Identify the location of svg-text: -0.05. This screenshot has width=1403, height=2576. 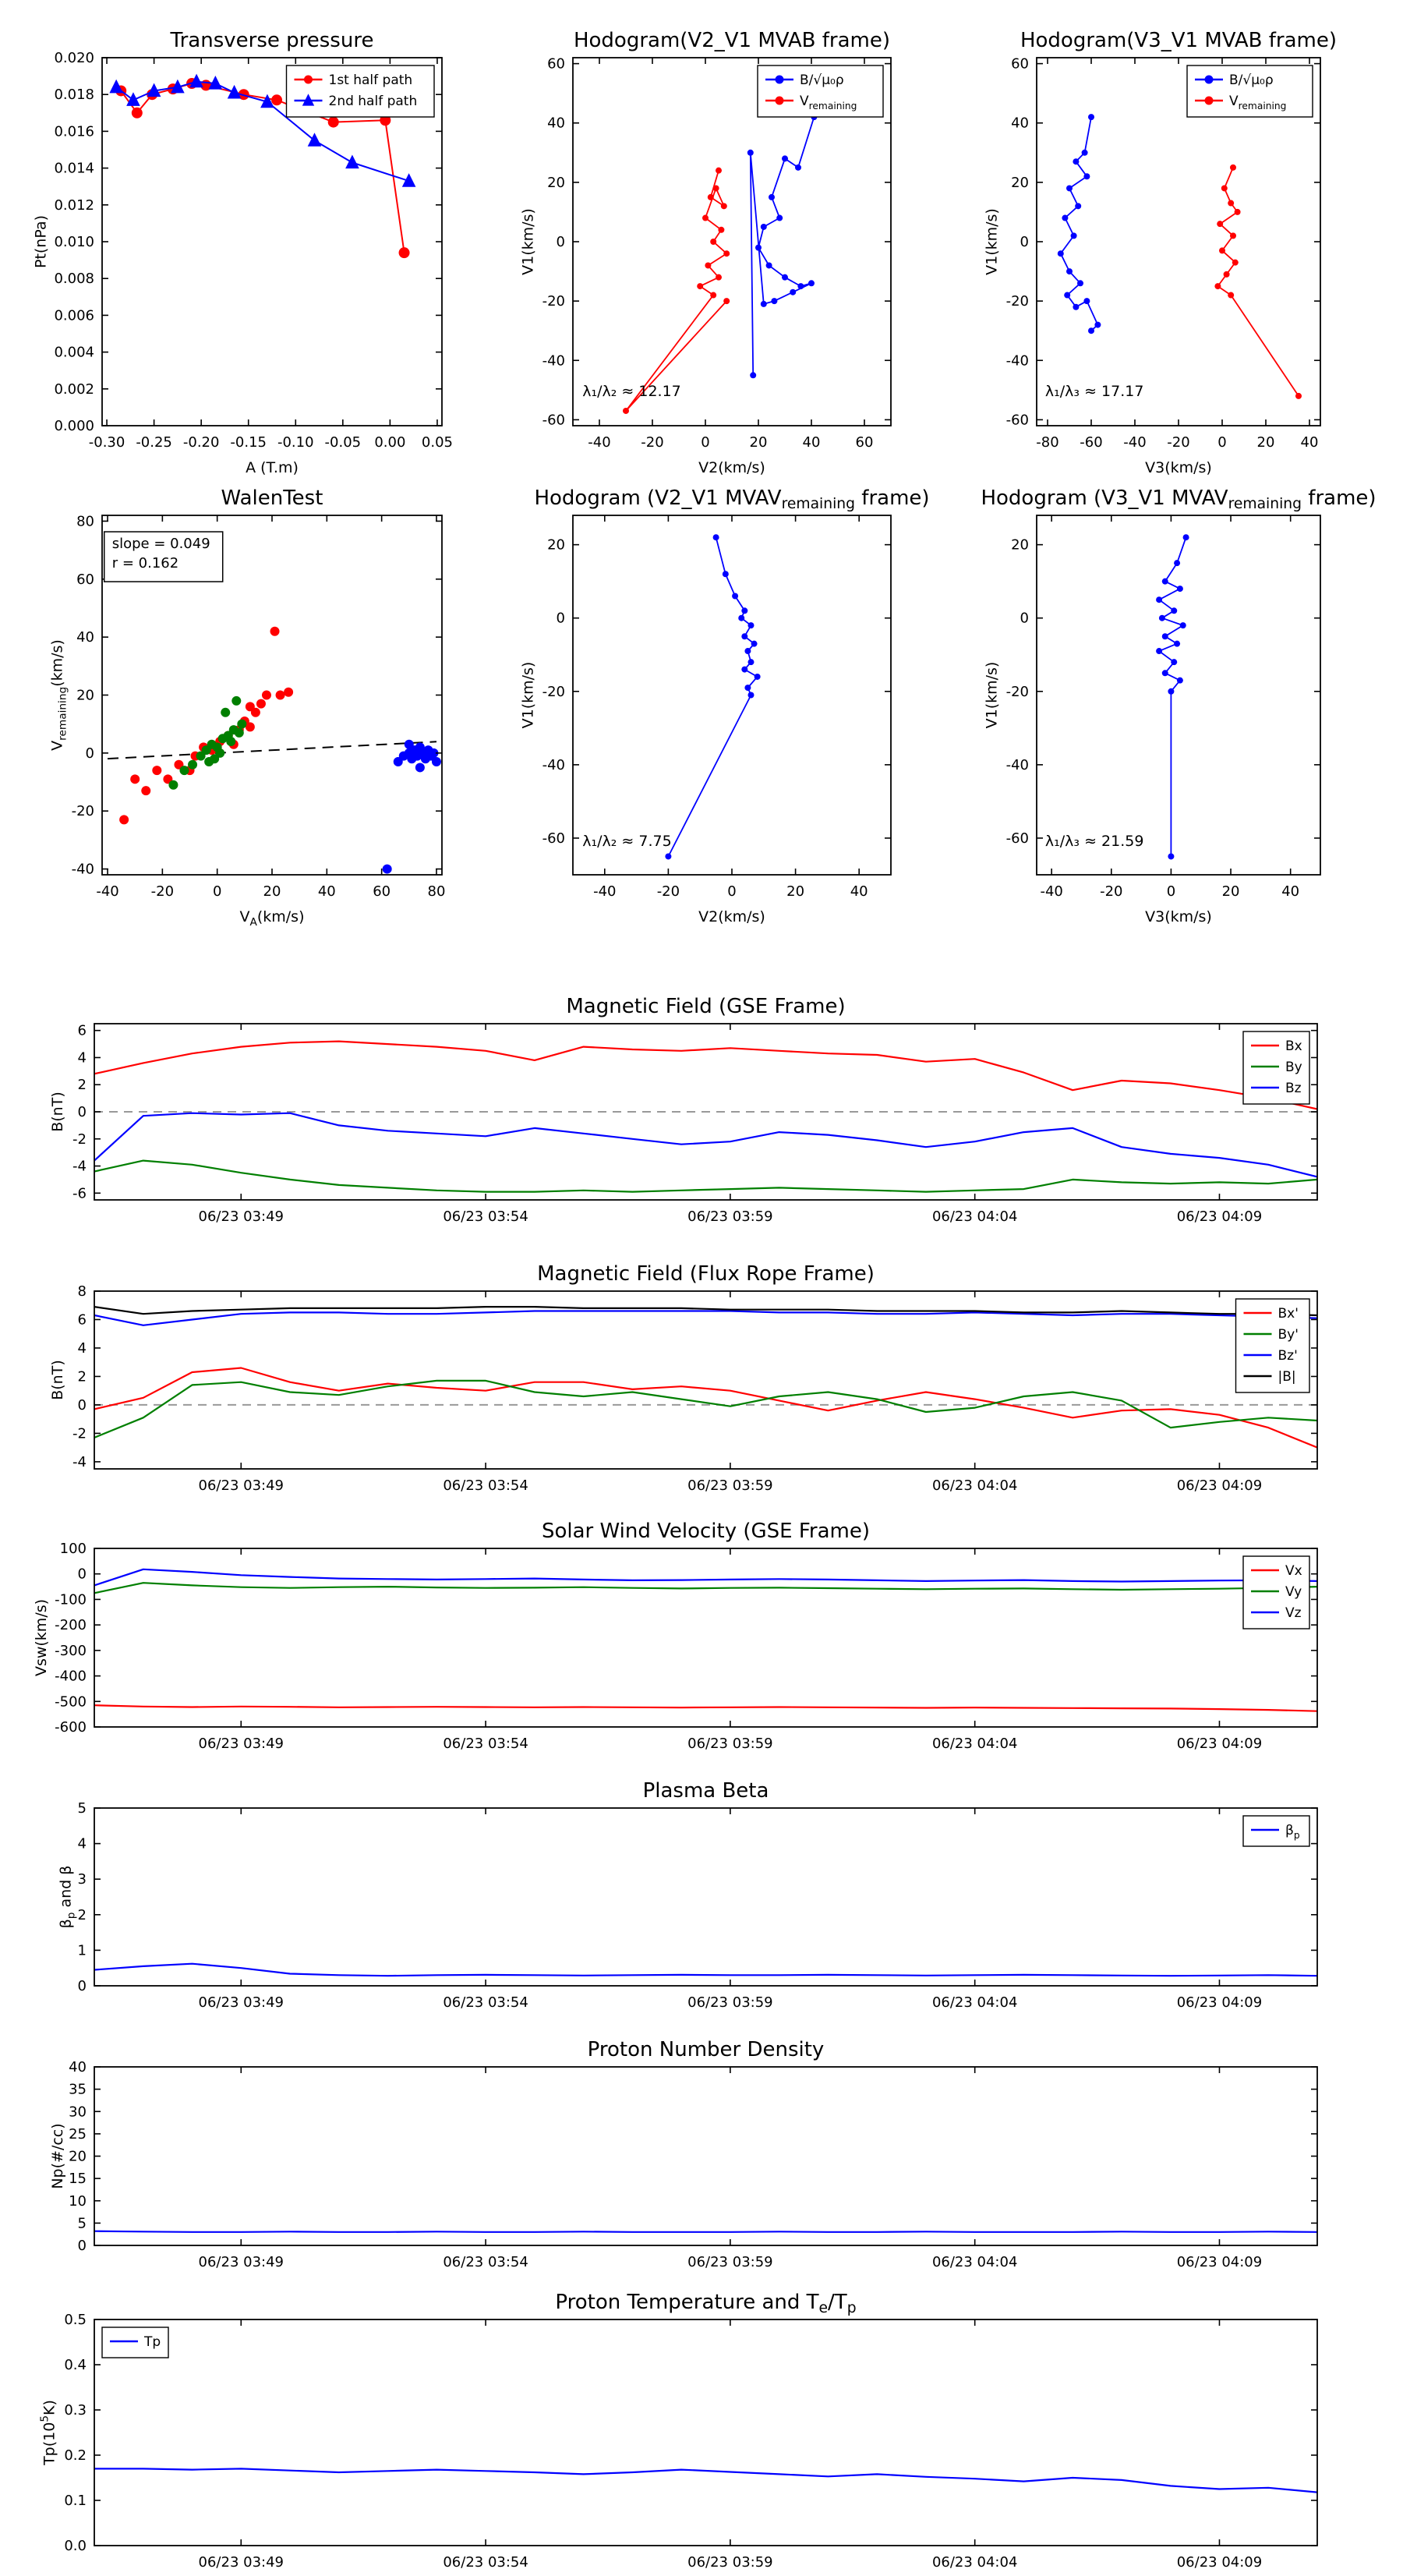
(343, 442).